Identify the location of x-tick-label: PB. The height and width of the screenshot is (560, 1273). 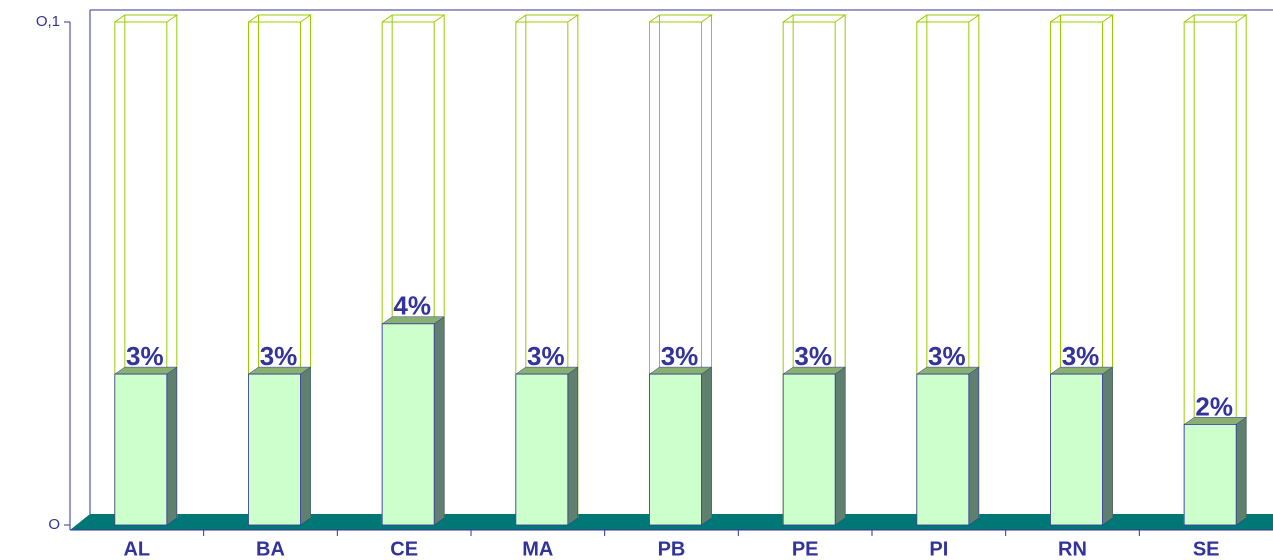
(672, 549).